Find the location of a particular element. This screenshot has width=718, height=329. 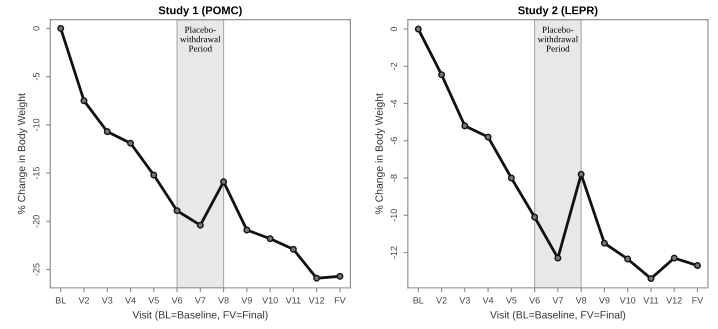

y-tick-label: -6 is located at coordinates (394, 140).